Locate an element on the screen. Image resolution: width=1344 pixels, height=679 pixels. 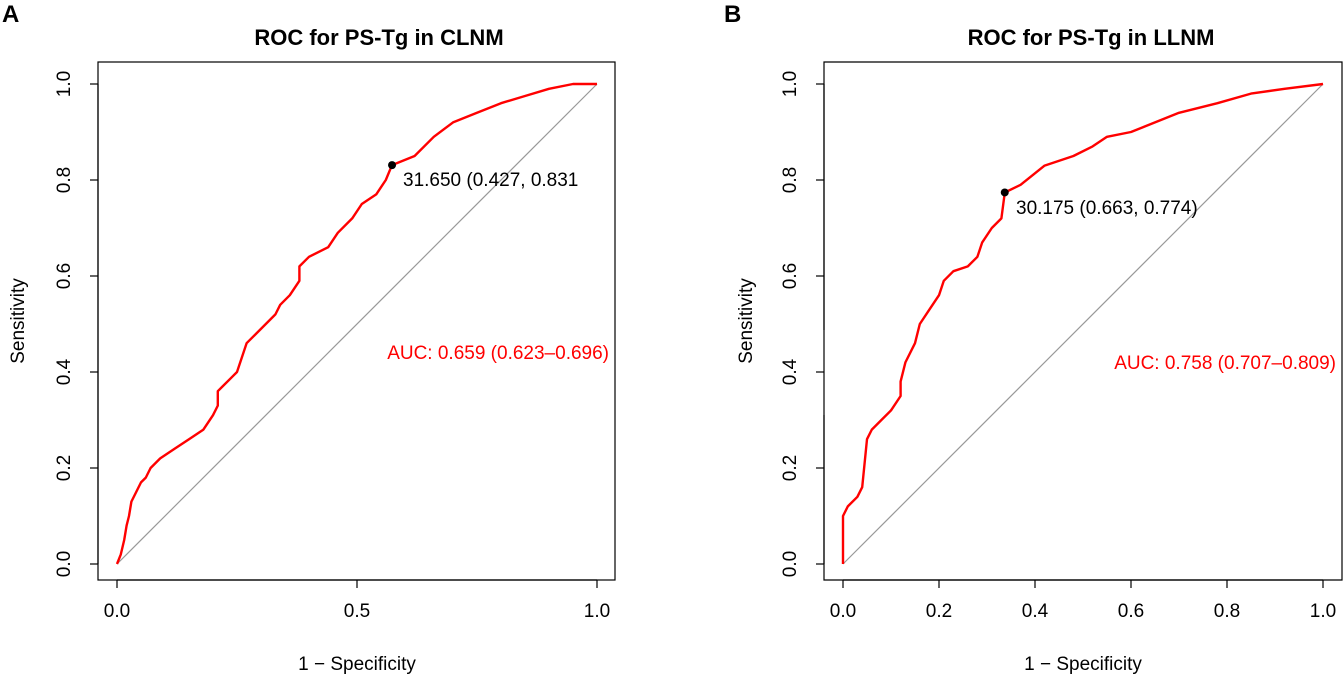
panel-a-x-axis: 0.0 0.5 1.0 is located at coordinates (357, 600).